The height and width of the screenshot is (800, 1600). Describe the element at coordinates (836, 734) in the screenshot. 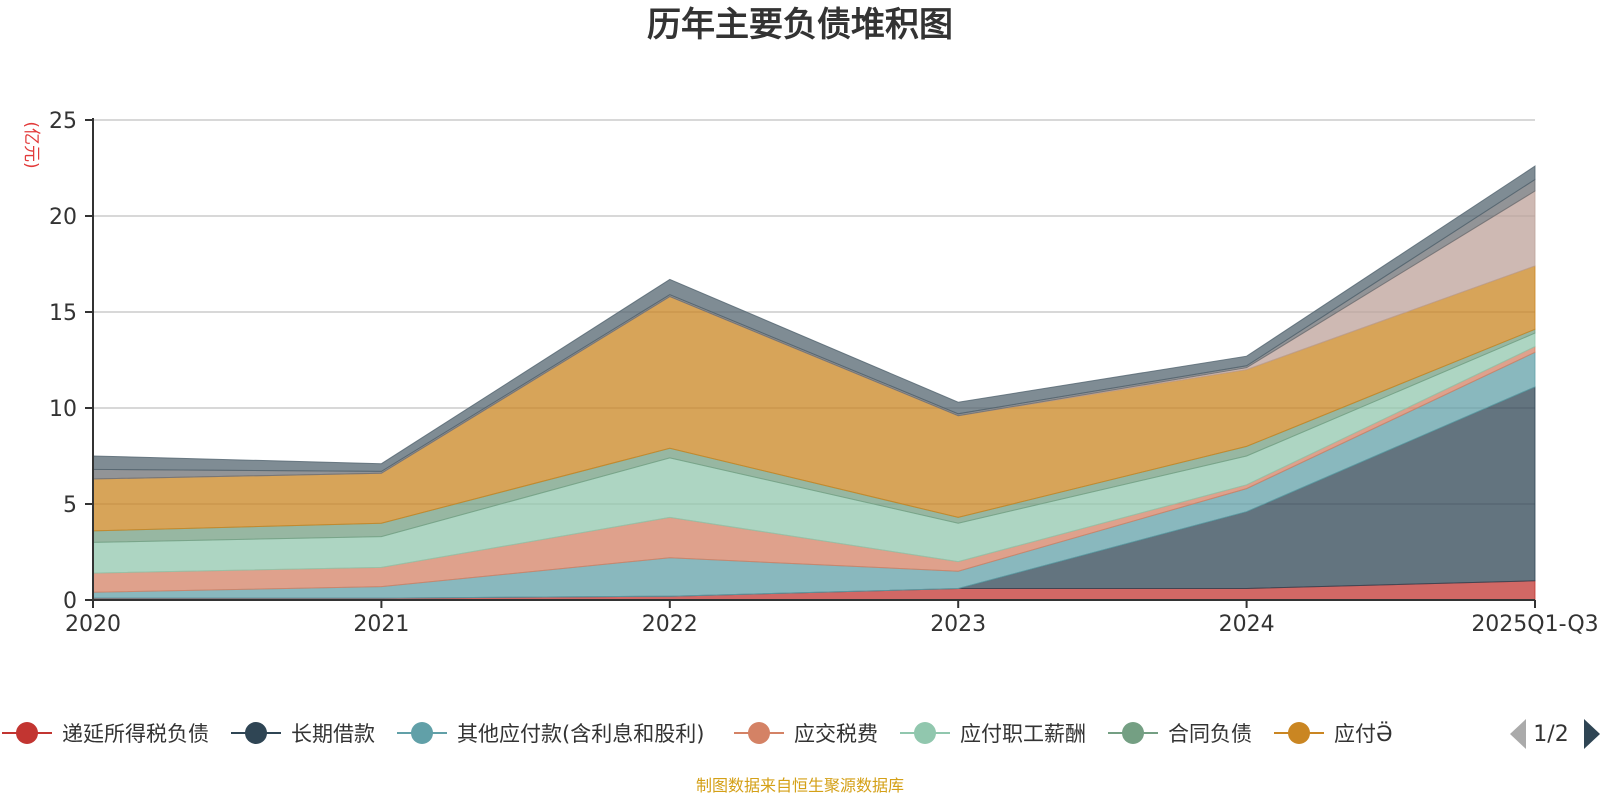

I see `legend-label: 应交税费` at that location.